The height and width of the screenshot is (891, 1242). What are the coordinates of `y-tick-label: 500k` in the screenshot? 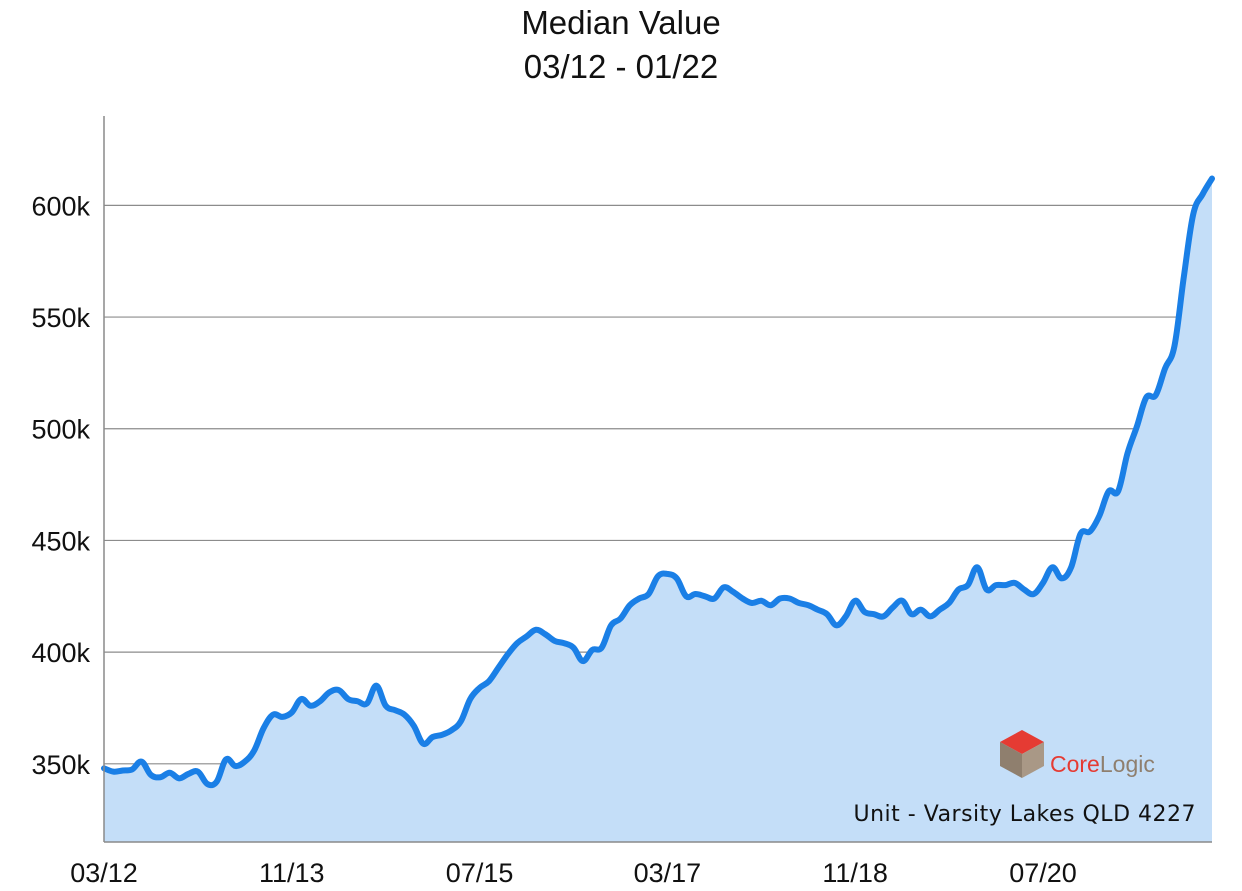 It's located at (60, 430).